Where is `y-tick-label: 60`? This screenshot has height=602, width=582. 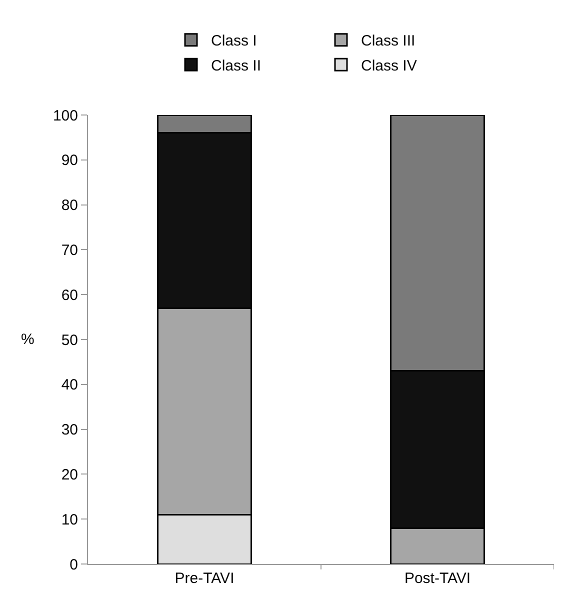 y-tick-label: 60 is located at coordinates (69, 295).